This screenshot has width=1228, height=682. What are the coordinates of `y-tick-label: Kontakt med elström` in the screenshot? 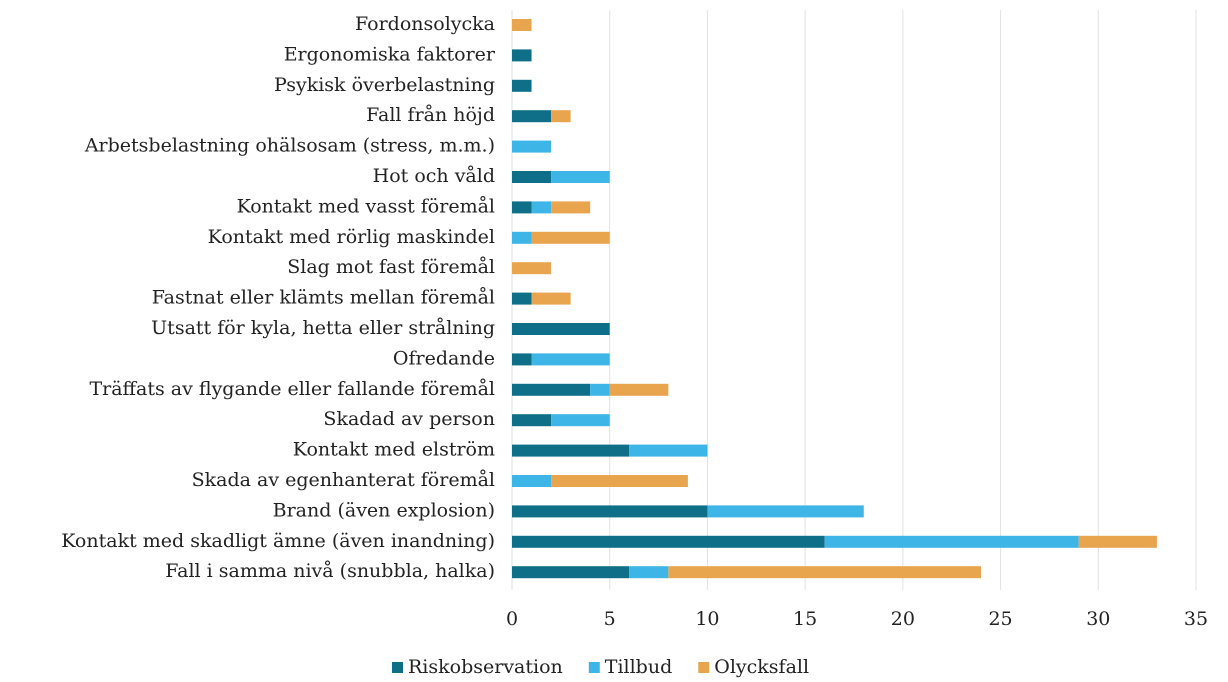 It's located at (394, 450).